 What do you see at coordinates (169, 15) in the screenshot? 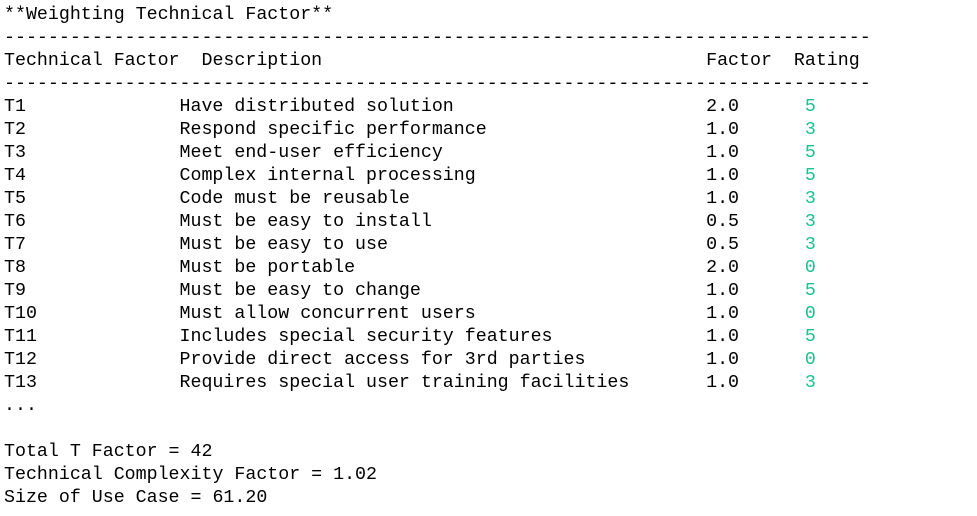
I see `title: **Weighting Technical Factor**` at bounding box center [169, 15].